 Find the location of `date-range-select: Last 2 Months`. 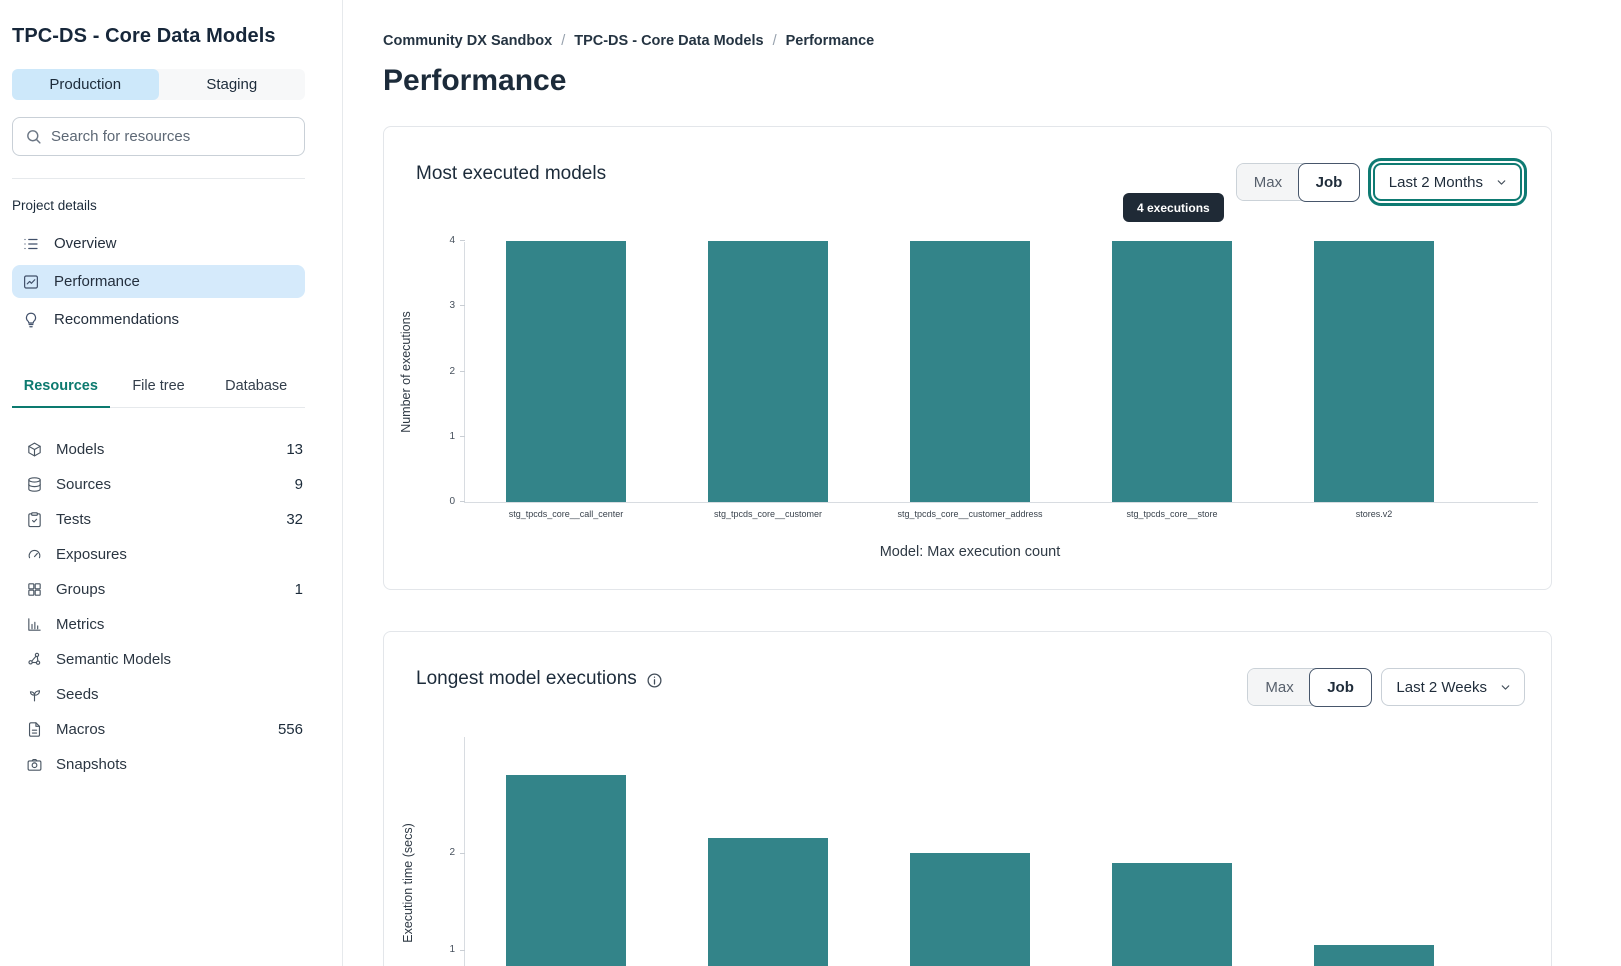

date-range-select: Last 2 Months is located at coordinates (1447, 182).